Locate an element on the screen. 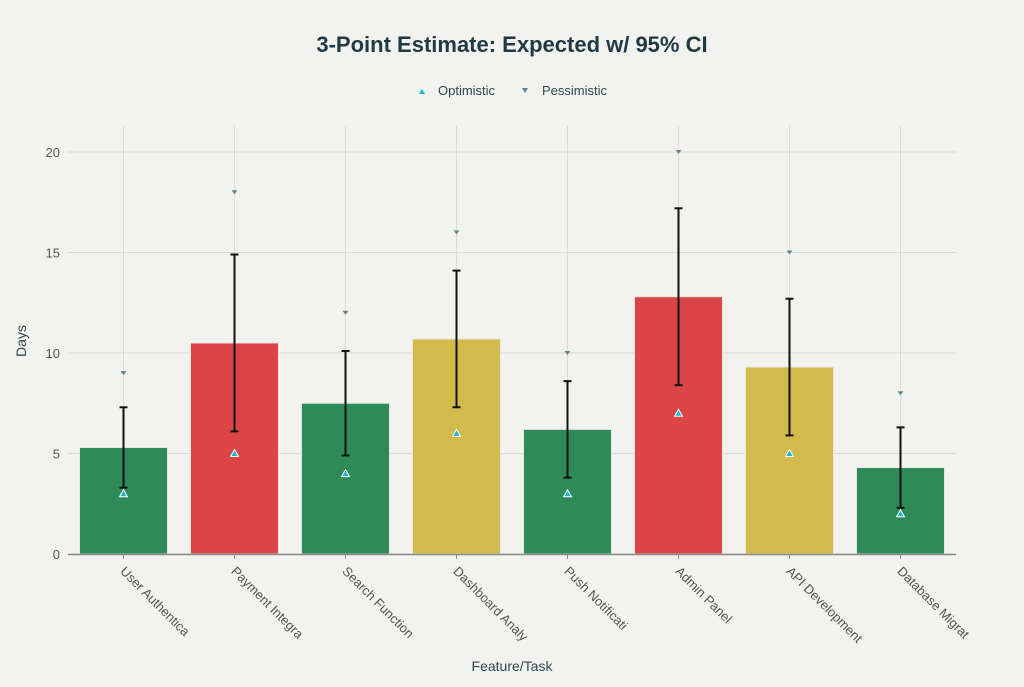  x-tick-label: User Authentica is located at coordinates (155, 602).